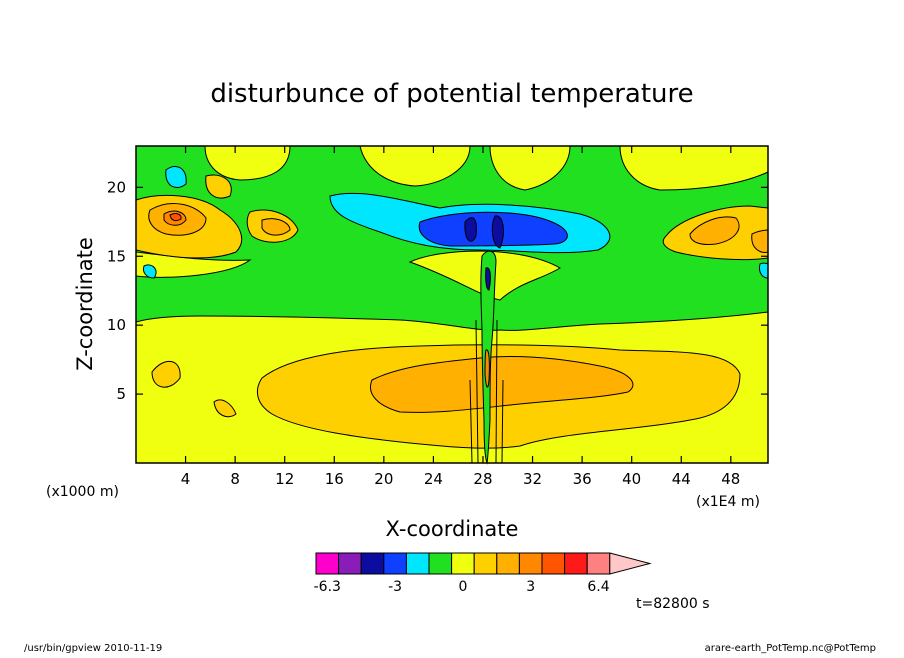 The height and width of the screenshot is (658, 904). I want to click on colorbar-arrow, so click(630, 563).